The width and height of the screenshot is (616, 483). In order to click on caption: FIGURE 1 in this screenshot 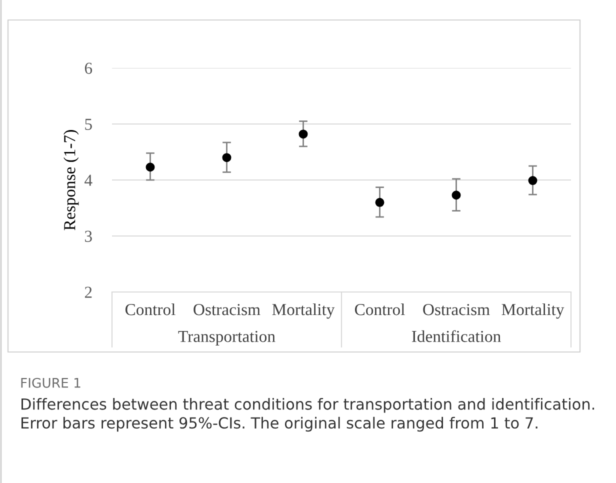, I will do `click(50, 383)`.